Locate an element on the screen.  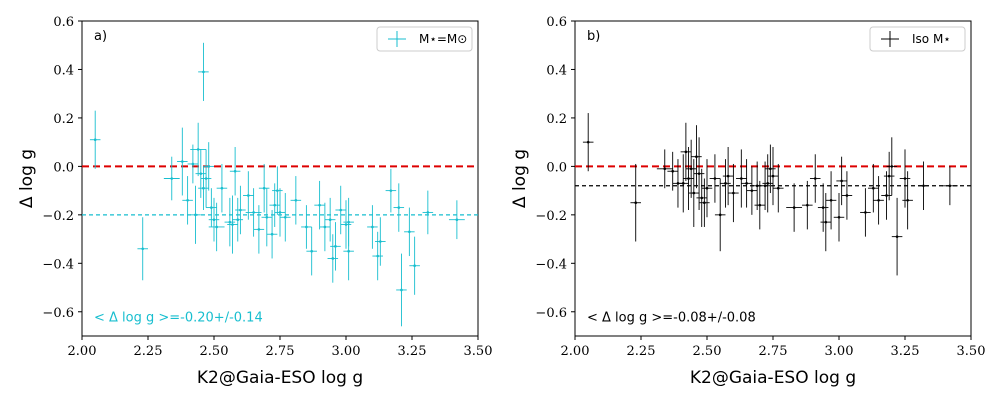
mean-annotation: < Δ log g >=-0.08+/-0.08 is located at coordinates (671, 318).